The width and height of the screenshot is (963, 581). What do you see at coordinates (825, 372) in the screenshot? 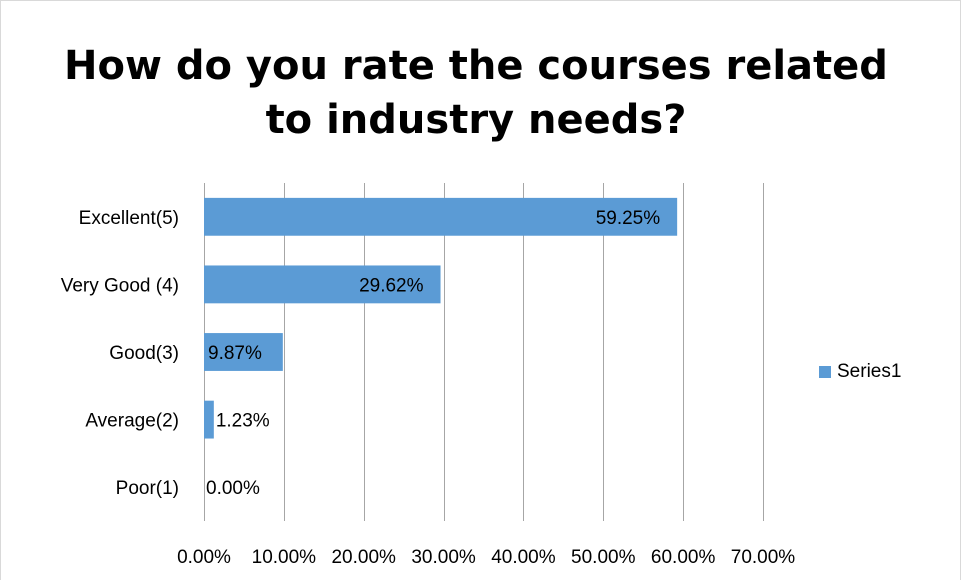
I see `legend-swatch` at bounding box center [825, 372].